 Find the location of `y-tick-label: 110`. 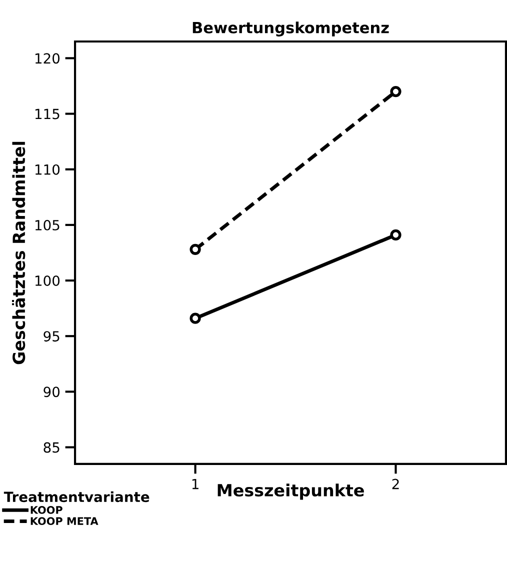

y-tick-label: 110 is located at coordinates (47, 169).